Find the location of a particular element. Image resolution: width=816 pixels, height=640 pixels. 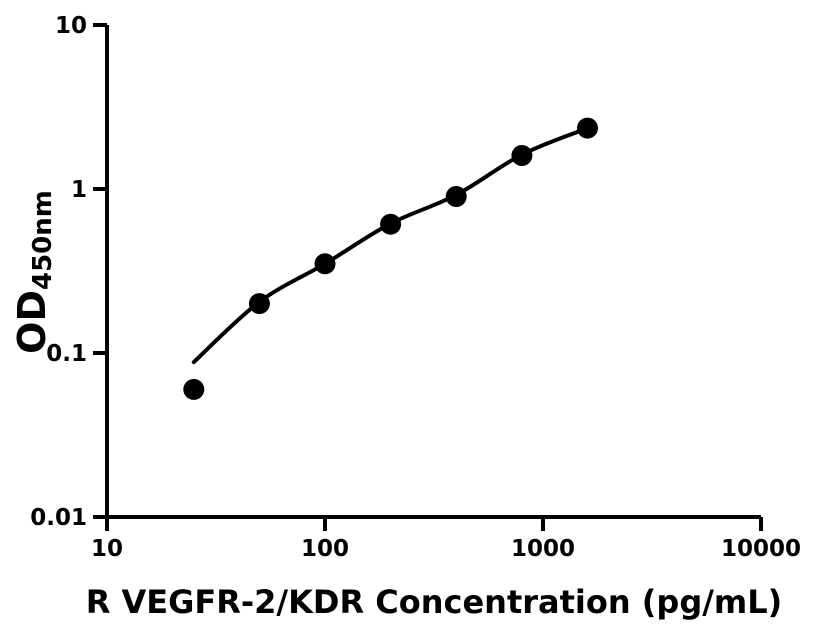

x-tick-label-10: 10 is located at coordinates (107, 549).